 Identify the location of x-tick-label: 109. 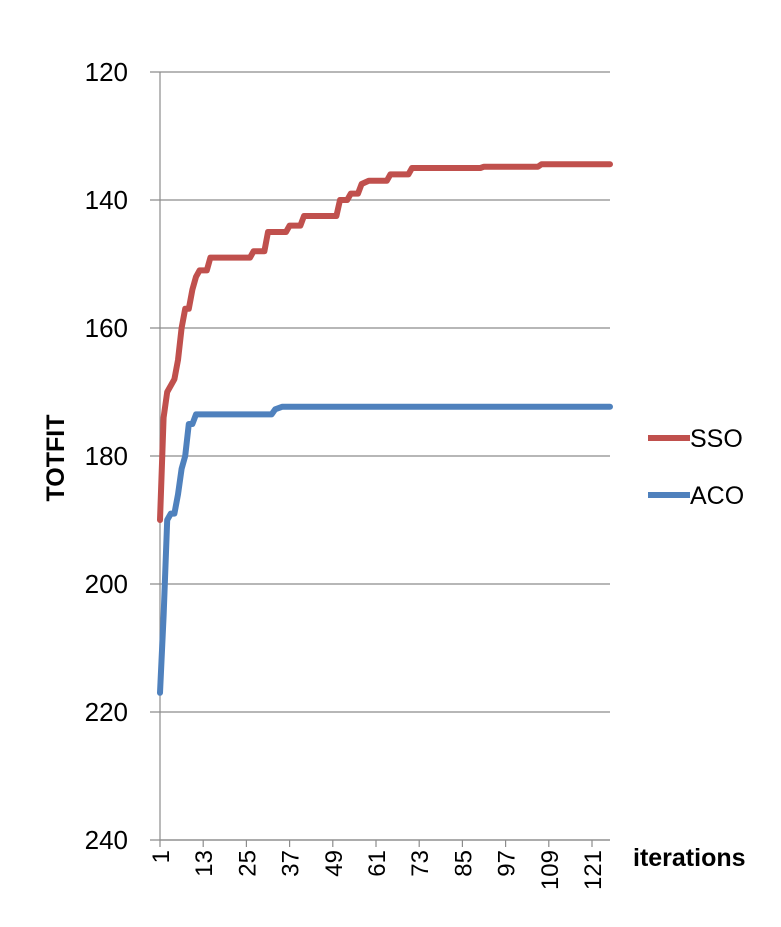
(550, 870).